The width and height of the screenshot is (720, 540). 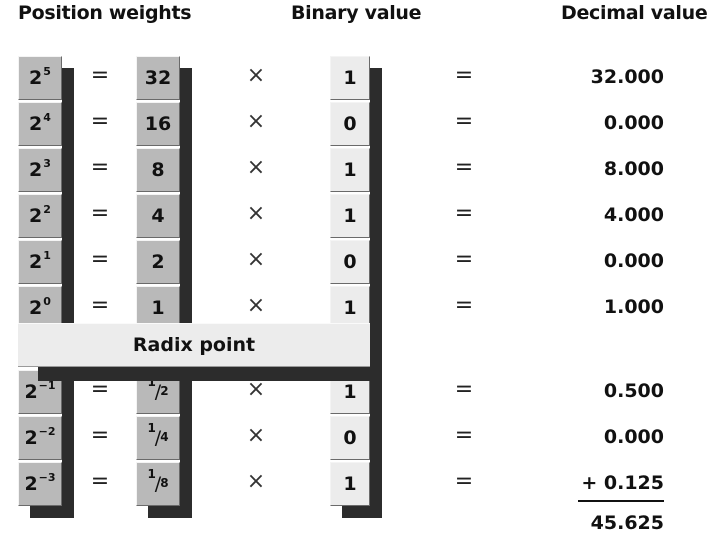 I want to click on lower-power-cell-1: 2 −2, so click(x=40, y=438).